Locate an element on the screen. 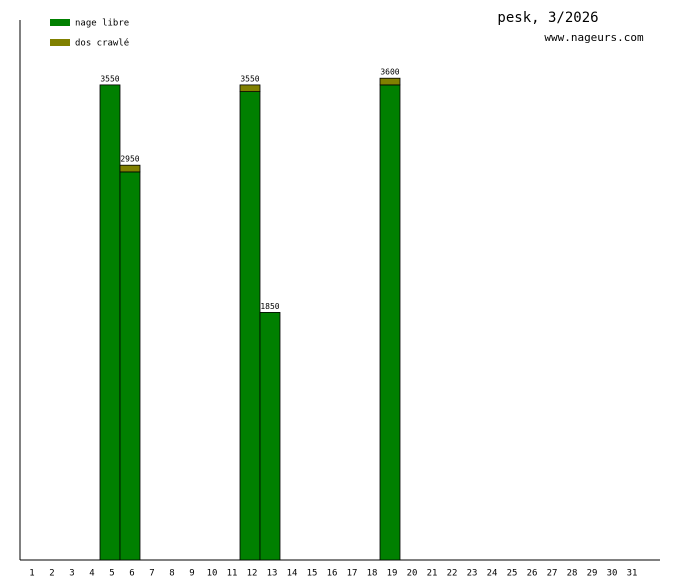  x-tick-label: 28 is located at coordinates (572, 574).